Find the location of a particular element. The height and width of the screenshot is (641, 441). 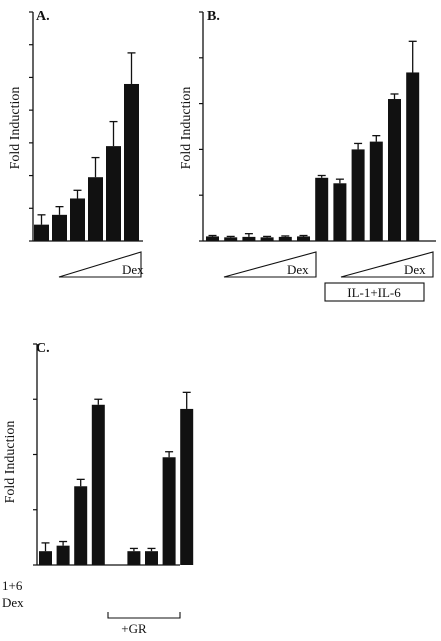

panel-c-y-axis-label: Fold Induction is located at coordinates (10, 462).